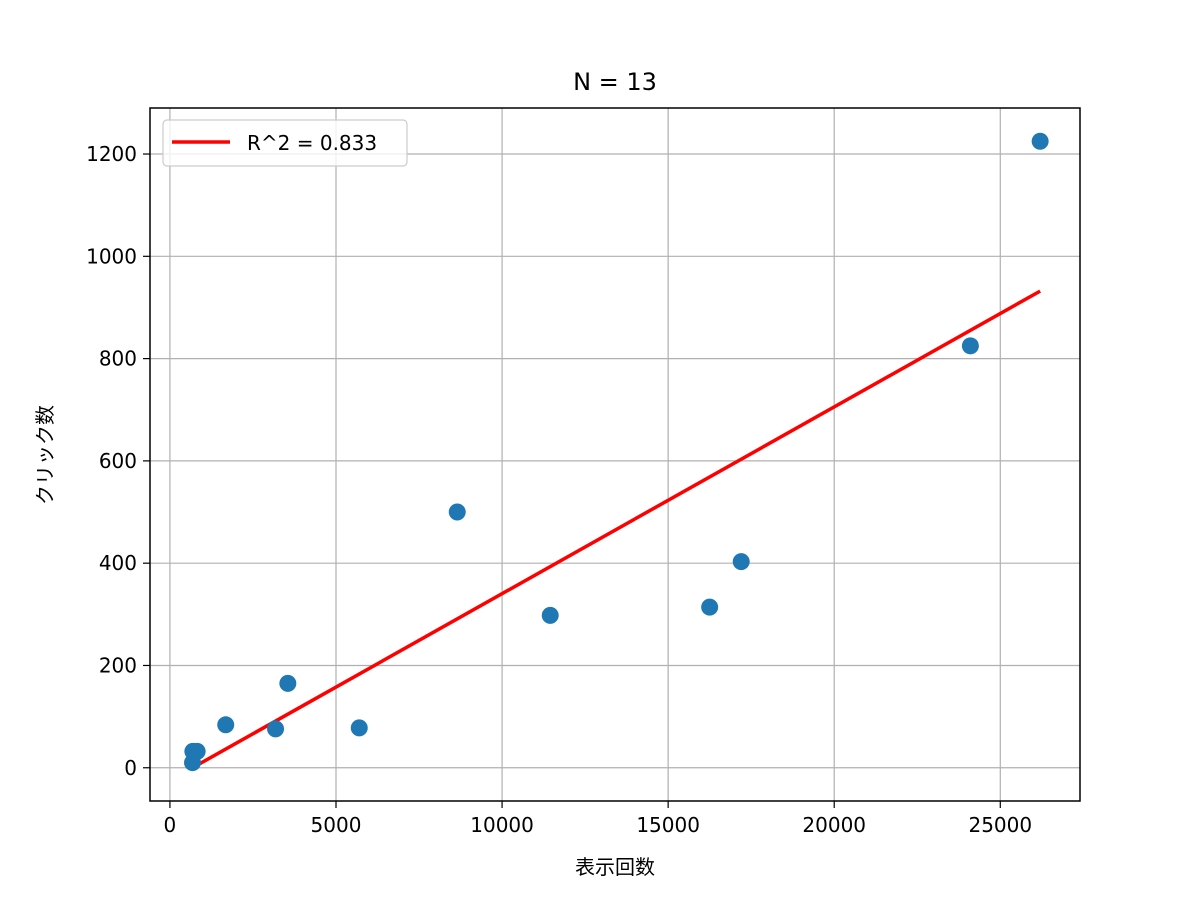 The image size is (1200, 900). I want to click on x-tick-label: 20000, so click(834, 825).